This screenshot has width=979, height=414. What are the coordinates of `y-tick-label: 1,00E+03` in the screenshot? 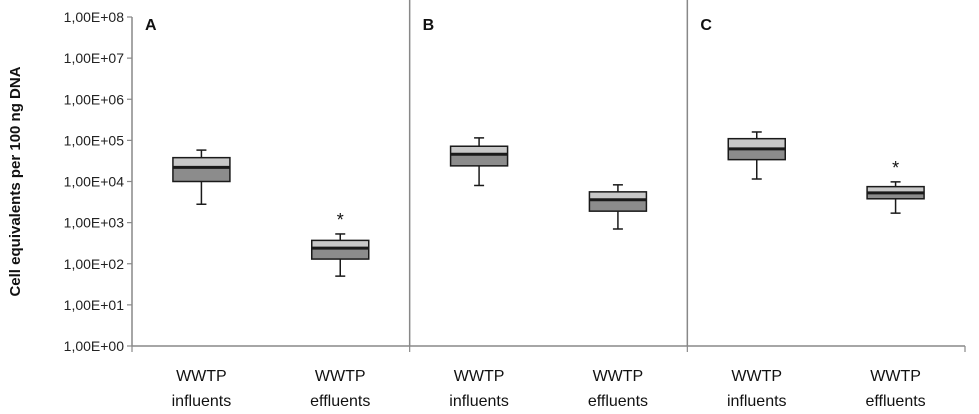 It's located at (94, 223).